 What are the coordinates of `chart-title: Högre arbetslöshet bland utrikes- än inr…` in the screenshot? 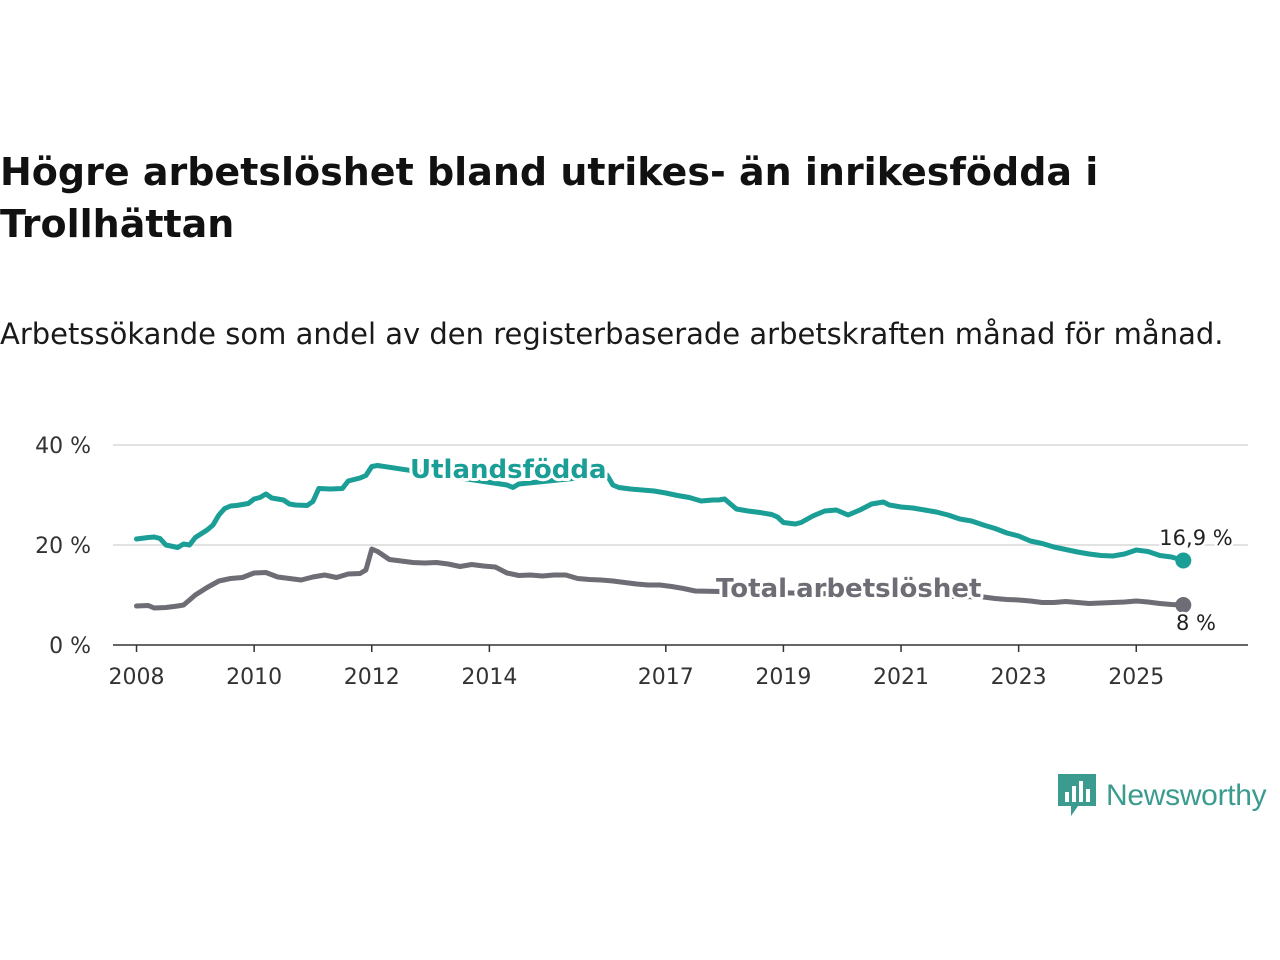 It's located at (549, 198).